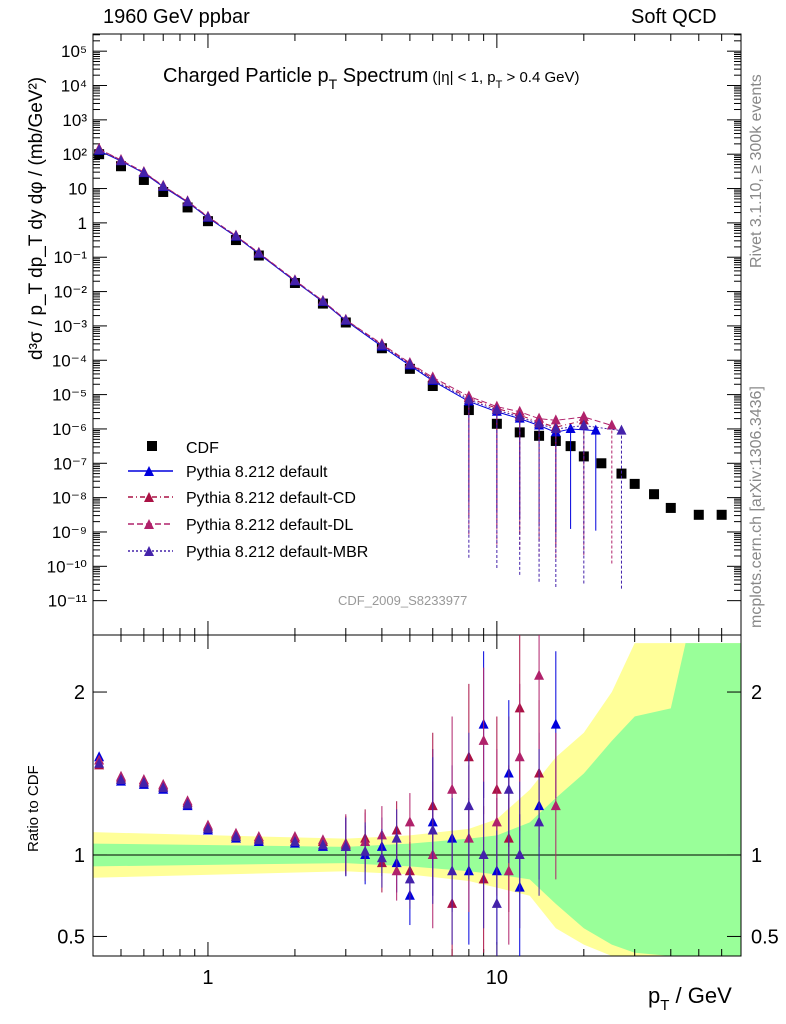 The height and width of the screenshot is (1024, 786). What do you see at coordinates (149, 497) in the screenshot?
I see `legend-marker-cd` at bounding box center [149, 497].